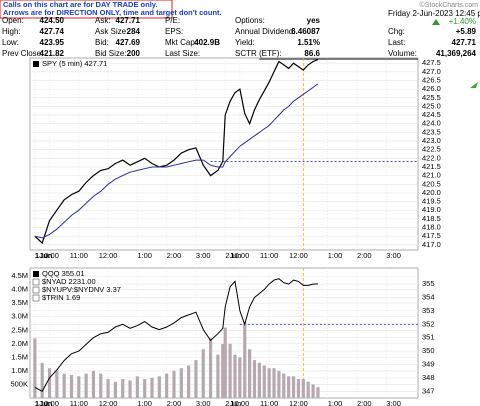  I want to click on quote-label: Open:, so click(13, 20).